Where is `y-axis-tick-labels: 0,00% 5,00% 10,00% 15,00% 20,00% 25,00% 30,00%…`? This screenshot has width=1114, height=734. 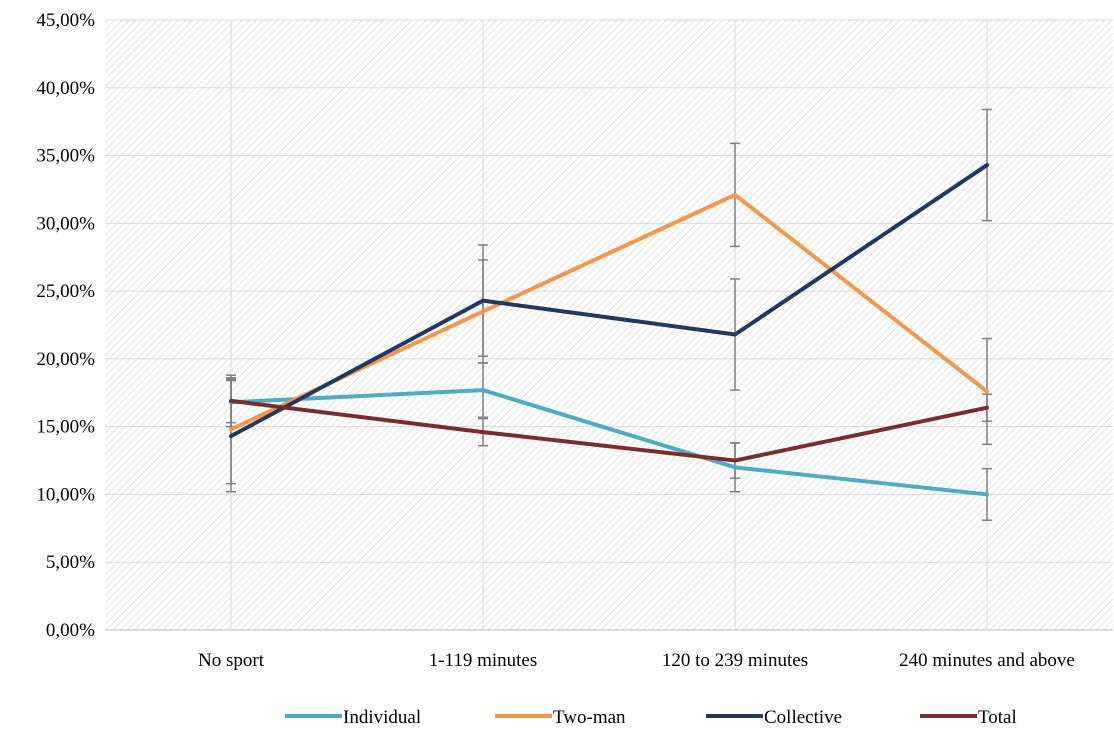 y-axis-tick-labels: 0,00% 5,00% 10,00% 15,00% 20,00% 25,00% 30,00%… is located at coordinates (65, 325).